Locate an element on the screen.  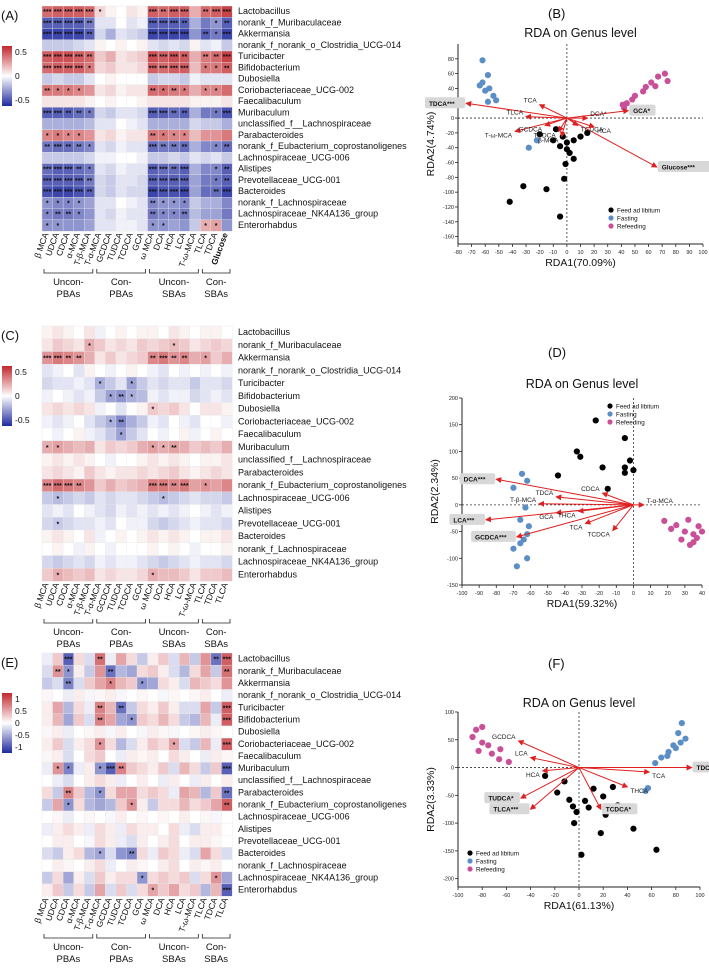
group-label: Uncon- is located at coordinates (68, 947).